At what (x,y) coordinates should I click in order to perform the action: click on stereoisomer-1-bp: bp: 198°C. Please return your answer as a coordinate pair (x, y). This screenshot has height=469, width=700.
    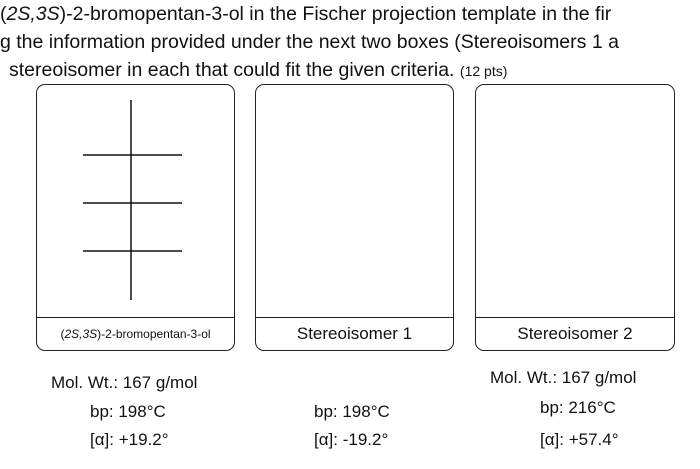
    Looking at the image, I should click on (352, 411).